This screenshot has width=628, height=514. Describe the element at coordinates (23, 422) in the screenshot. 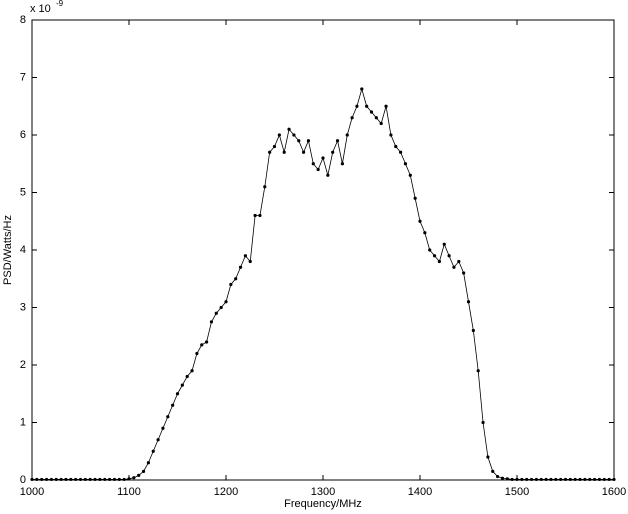

I see `y-tick-label: 1` at that location.